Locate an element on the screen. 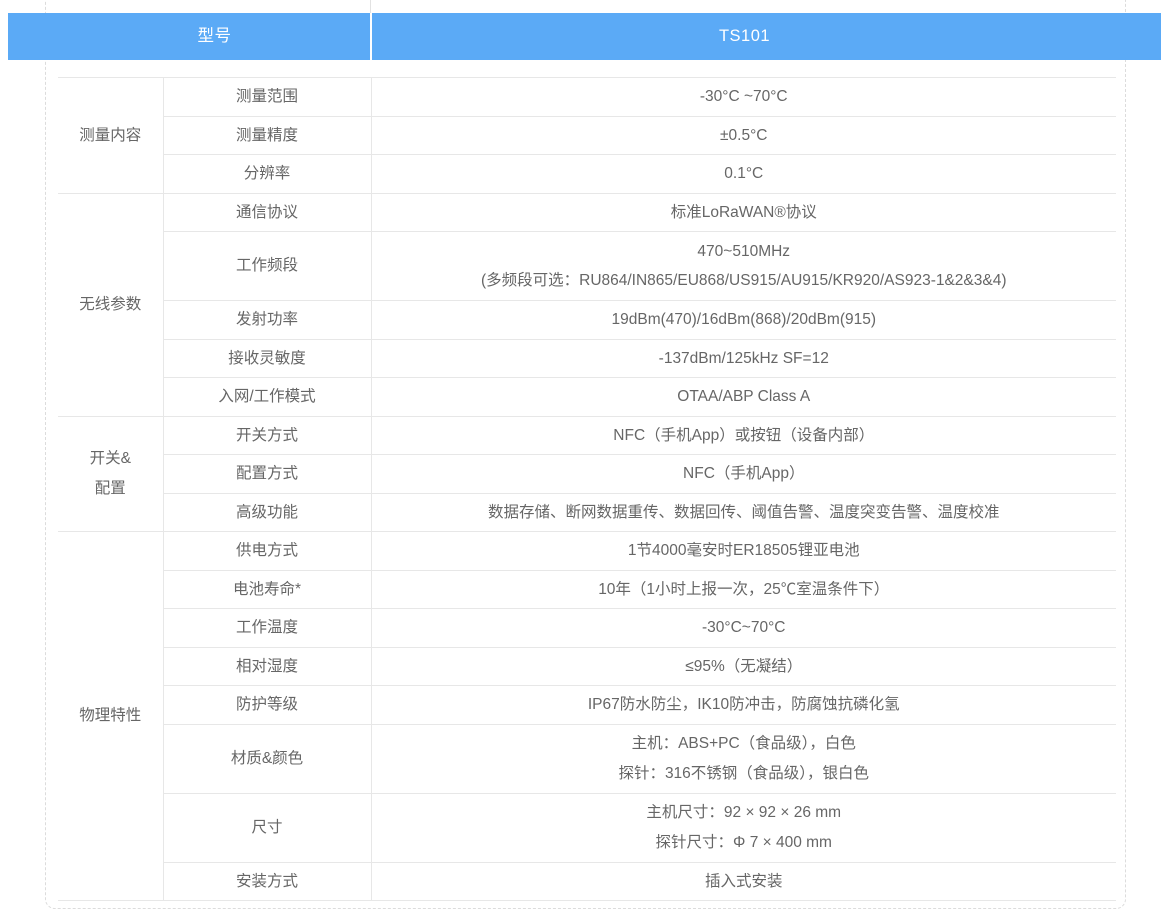 This screenshot has height=920, width=1171. value-cell: 主机尺寸：92 × 92 × 26 mm 探针尺寸：Φ 7 × 400 mm is located at coordinates (743, 828).